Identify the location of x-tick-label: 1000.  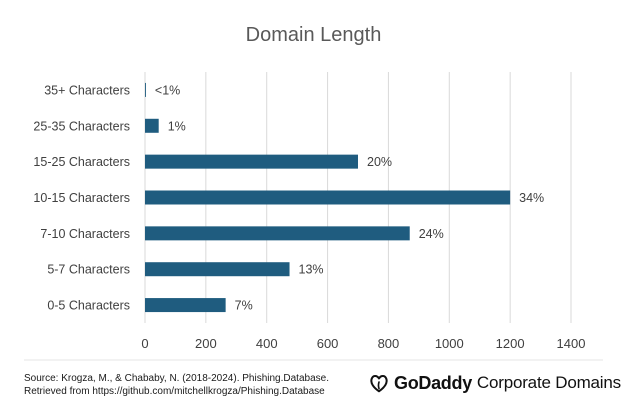
(449, 343).